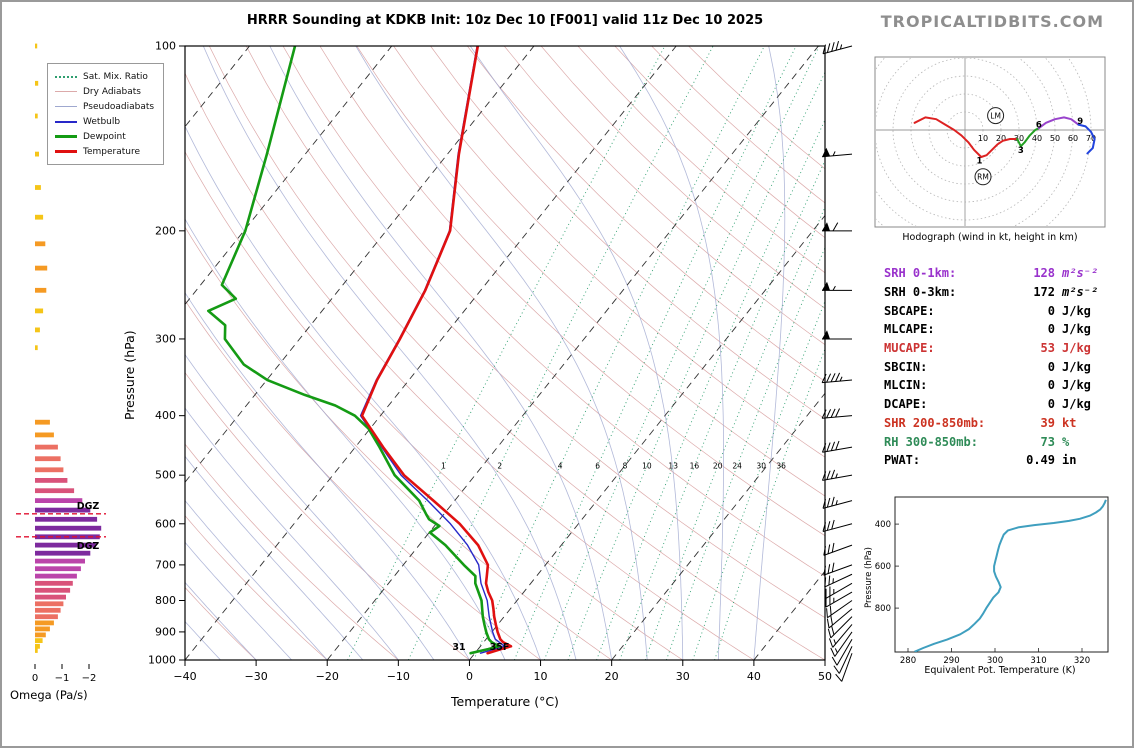  I want to click on index-row: SBCIN: 0 J/kg, so click(1000, 366).